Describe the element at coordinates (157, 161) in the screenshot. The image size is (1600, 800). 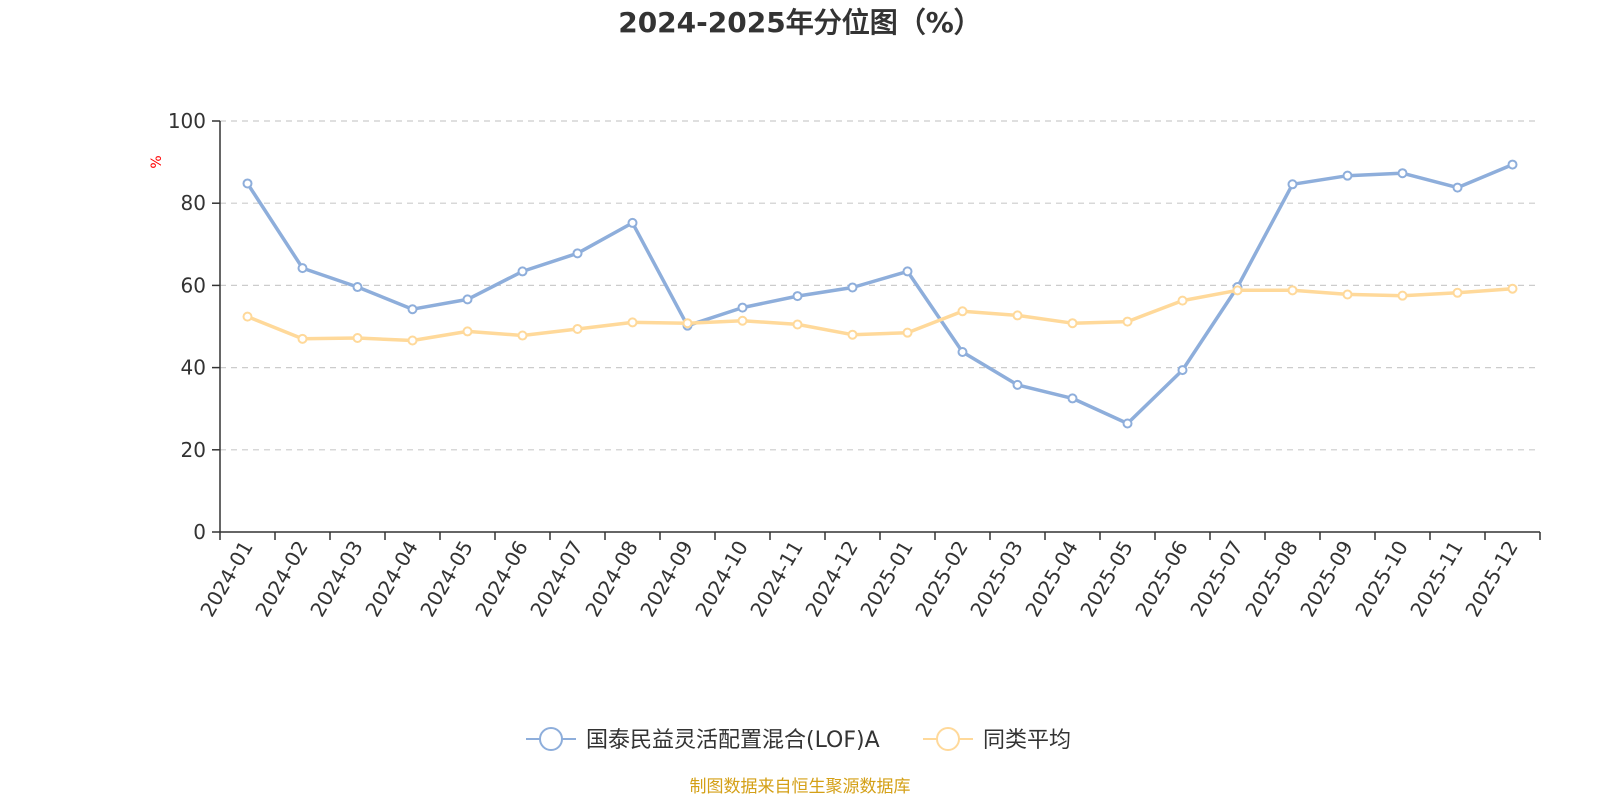
I see `y-axis-label: %` at that location.